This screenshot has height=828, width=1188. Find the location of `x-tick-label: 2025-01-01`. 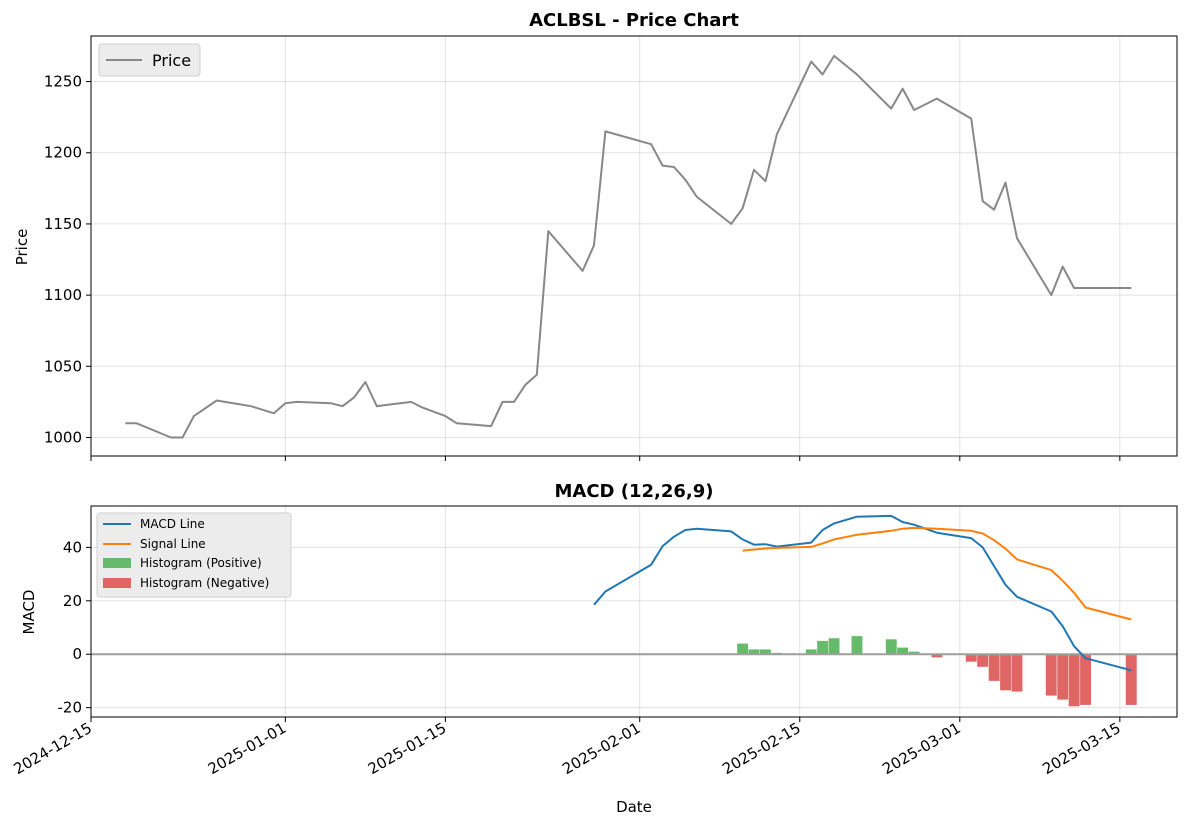

x-tick-label: 2025-01-01 is located at coordinates (247, 748).